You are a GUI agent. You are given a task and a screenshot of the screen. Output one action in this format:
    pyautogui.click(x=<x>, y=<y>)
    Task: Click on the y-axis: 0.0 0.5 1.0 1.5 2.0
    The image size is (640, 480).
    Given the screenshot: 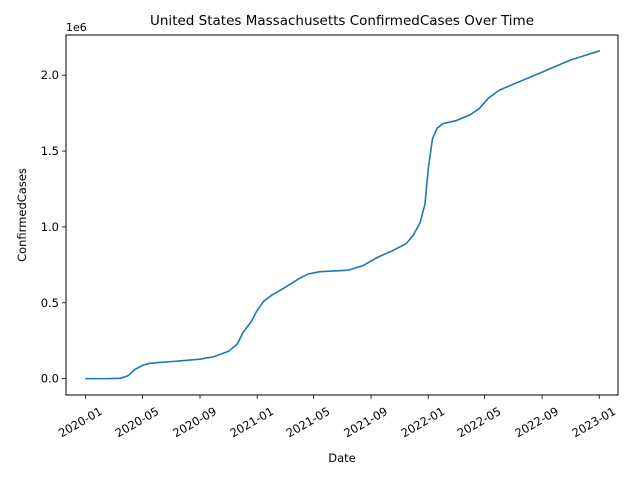 What is the action you would take?
    pyautogui.click(x=53, y=227)
    